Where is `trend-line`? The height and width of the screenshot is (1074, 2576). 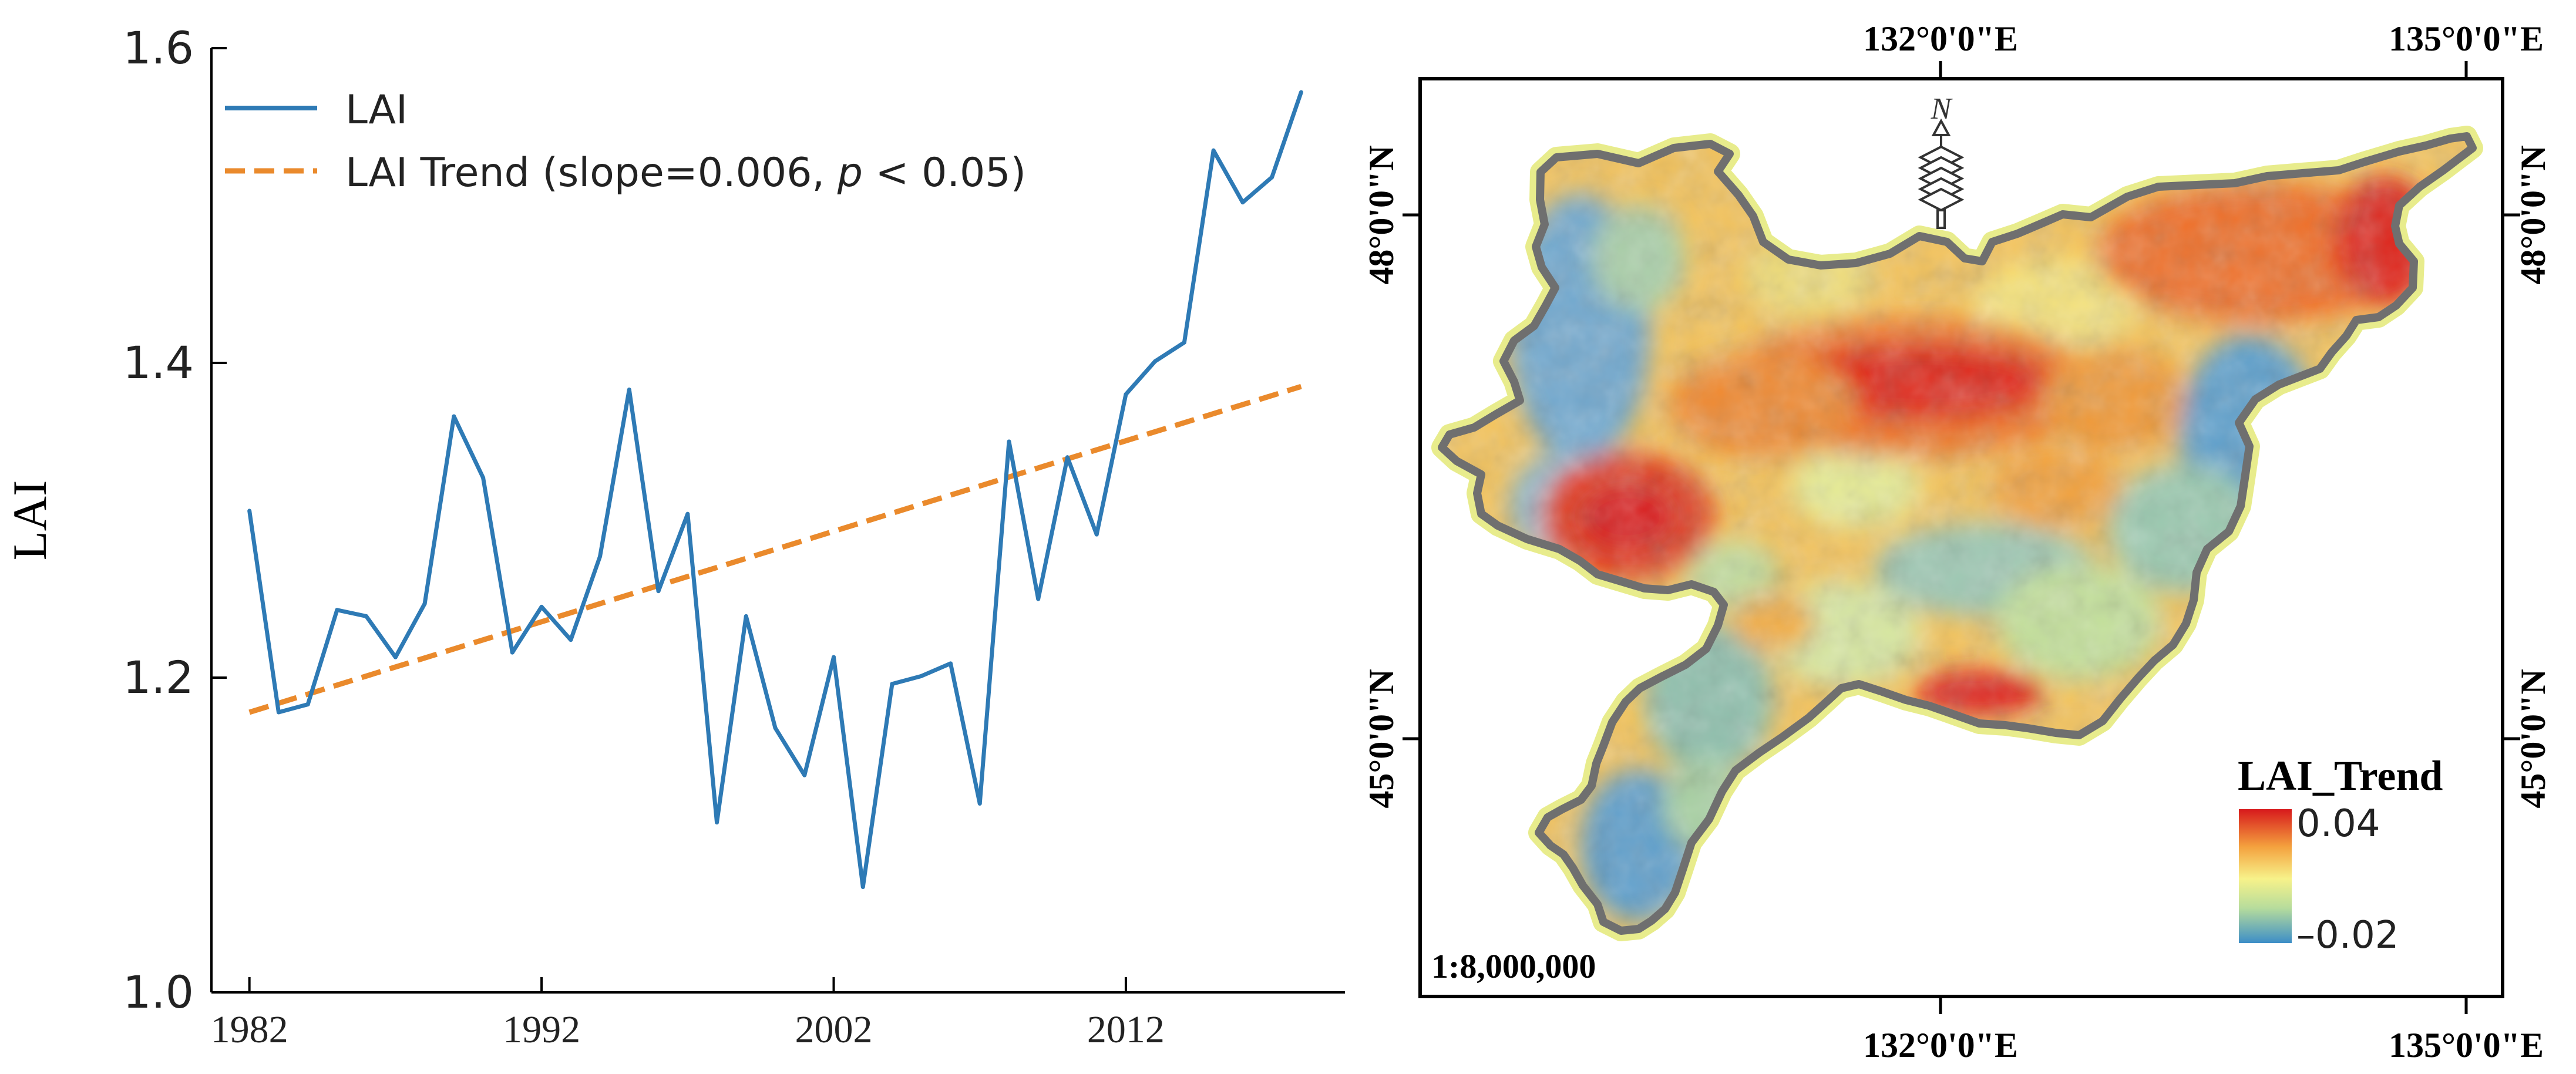
trend-line is located at coordinates (775, 549).